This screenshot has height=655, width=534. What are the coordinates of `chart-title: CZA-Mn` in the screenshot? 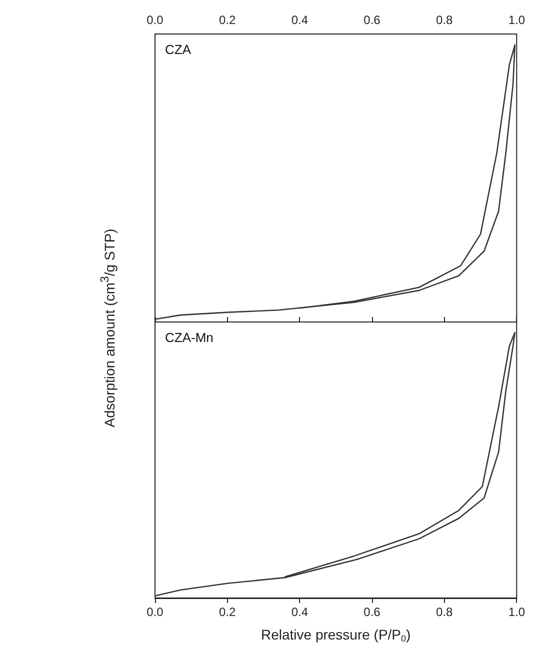 It's located at (189, 337).